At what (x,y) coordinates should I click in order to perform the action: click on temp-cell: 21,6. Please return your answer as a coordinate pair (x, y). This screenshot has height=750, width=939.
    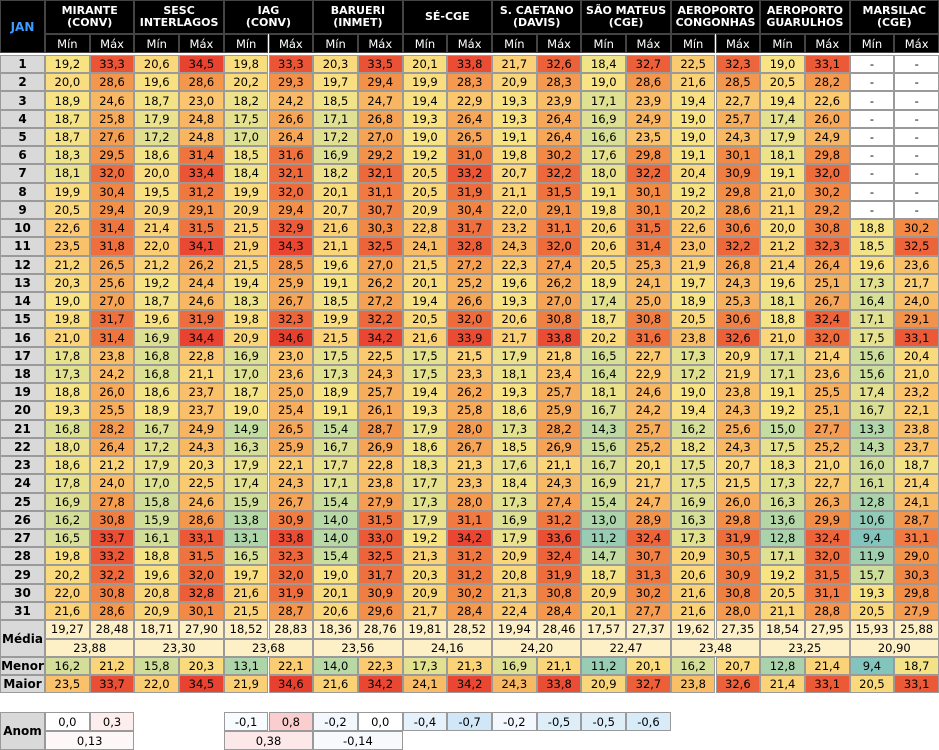
    Looking at the image, I should click on (246, 592).